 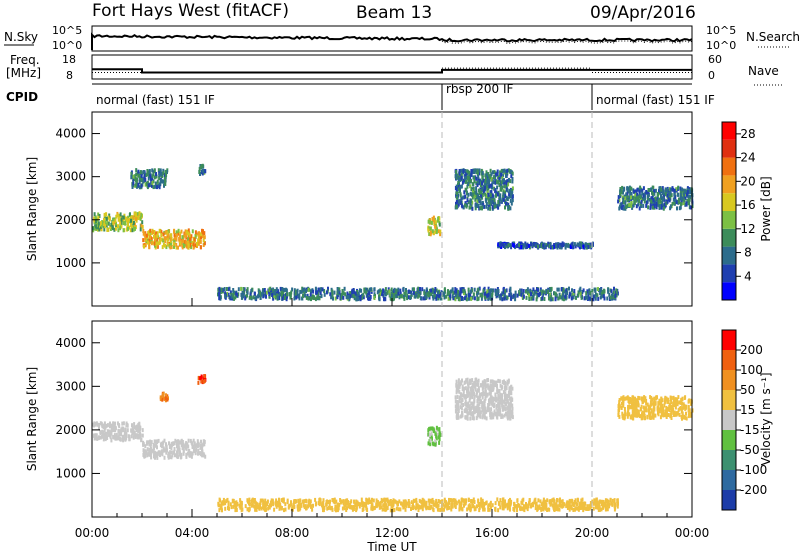 What do you see at coordinates (69, 59) in the screenshot?
I see `freq-tick-top: 18` at bounding box center [69, 59].